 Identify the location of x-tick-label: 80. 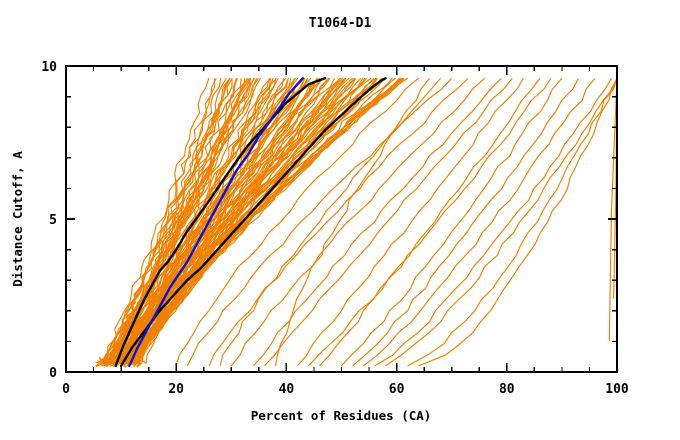
(507, 389).